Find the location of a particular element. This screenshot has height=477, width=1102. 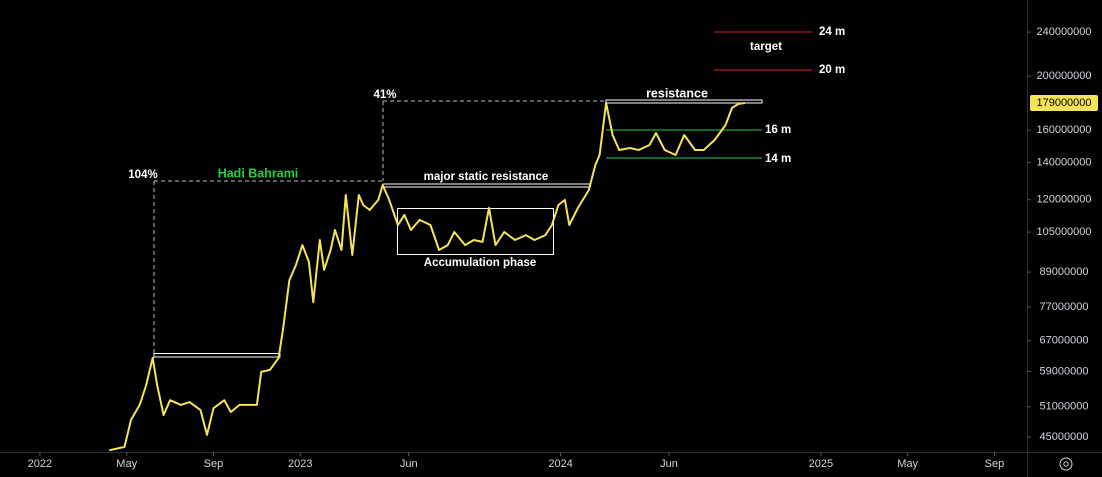

y-tick-label: 51000000 is located at coordinates (1064, 407).